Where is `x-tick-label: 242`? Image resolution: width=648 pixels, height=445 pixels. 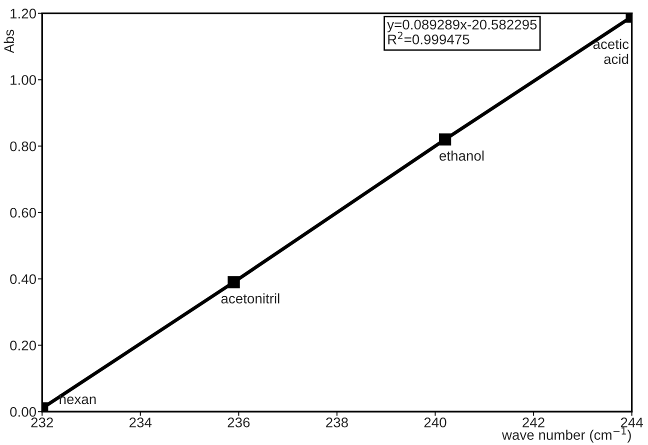
x-tick-label: 242 is located at coordinates (533, 423).